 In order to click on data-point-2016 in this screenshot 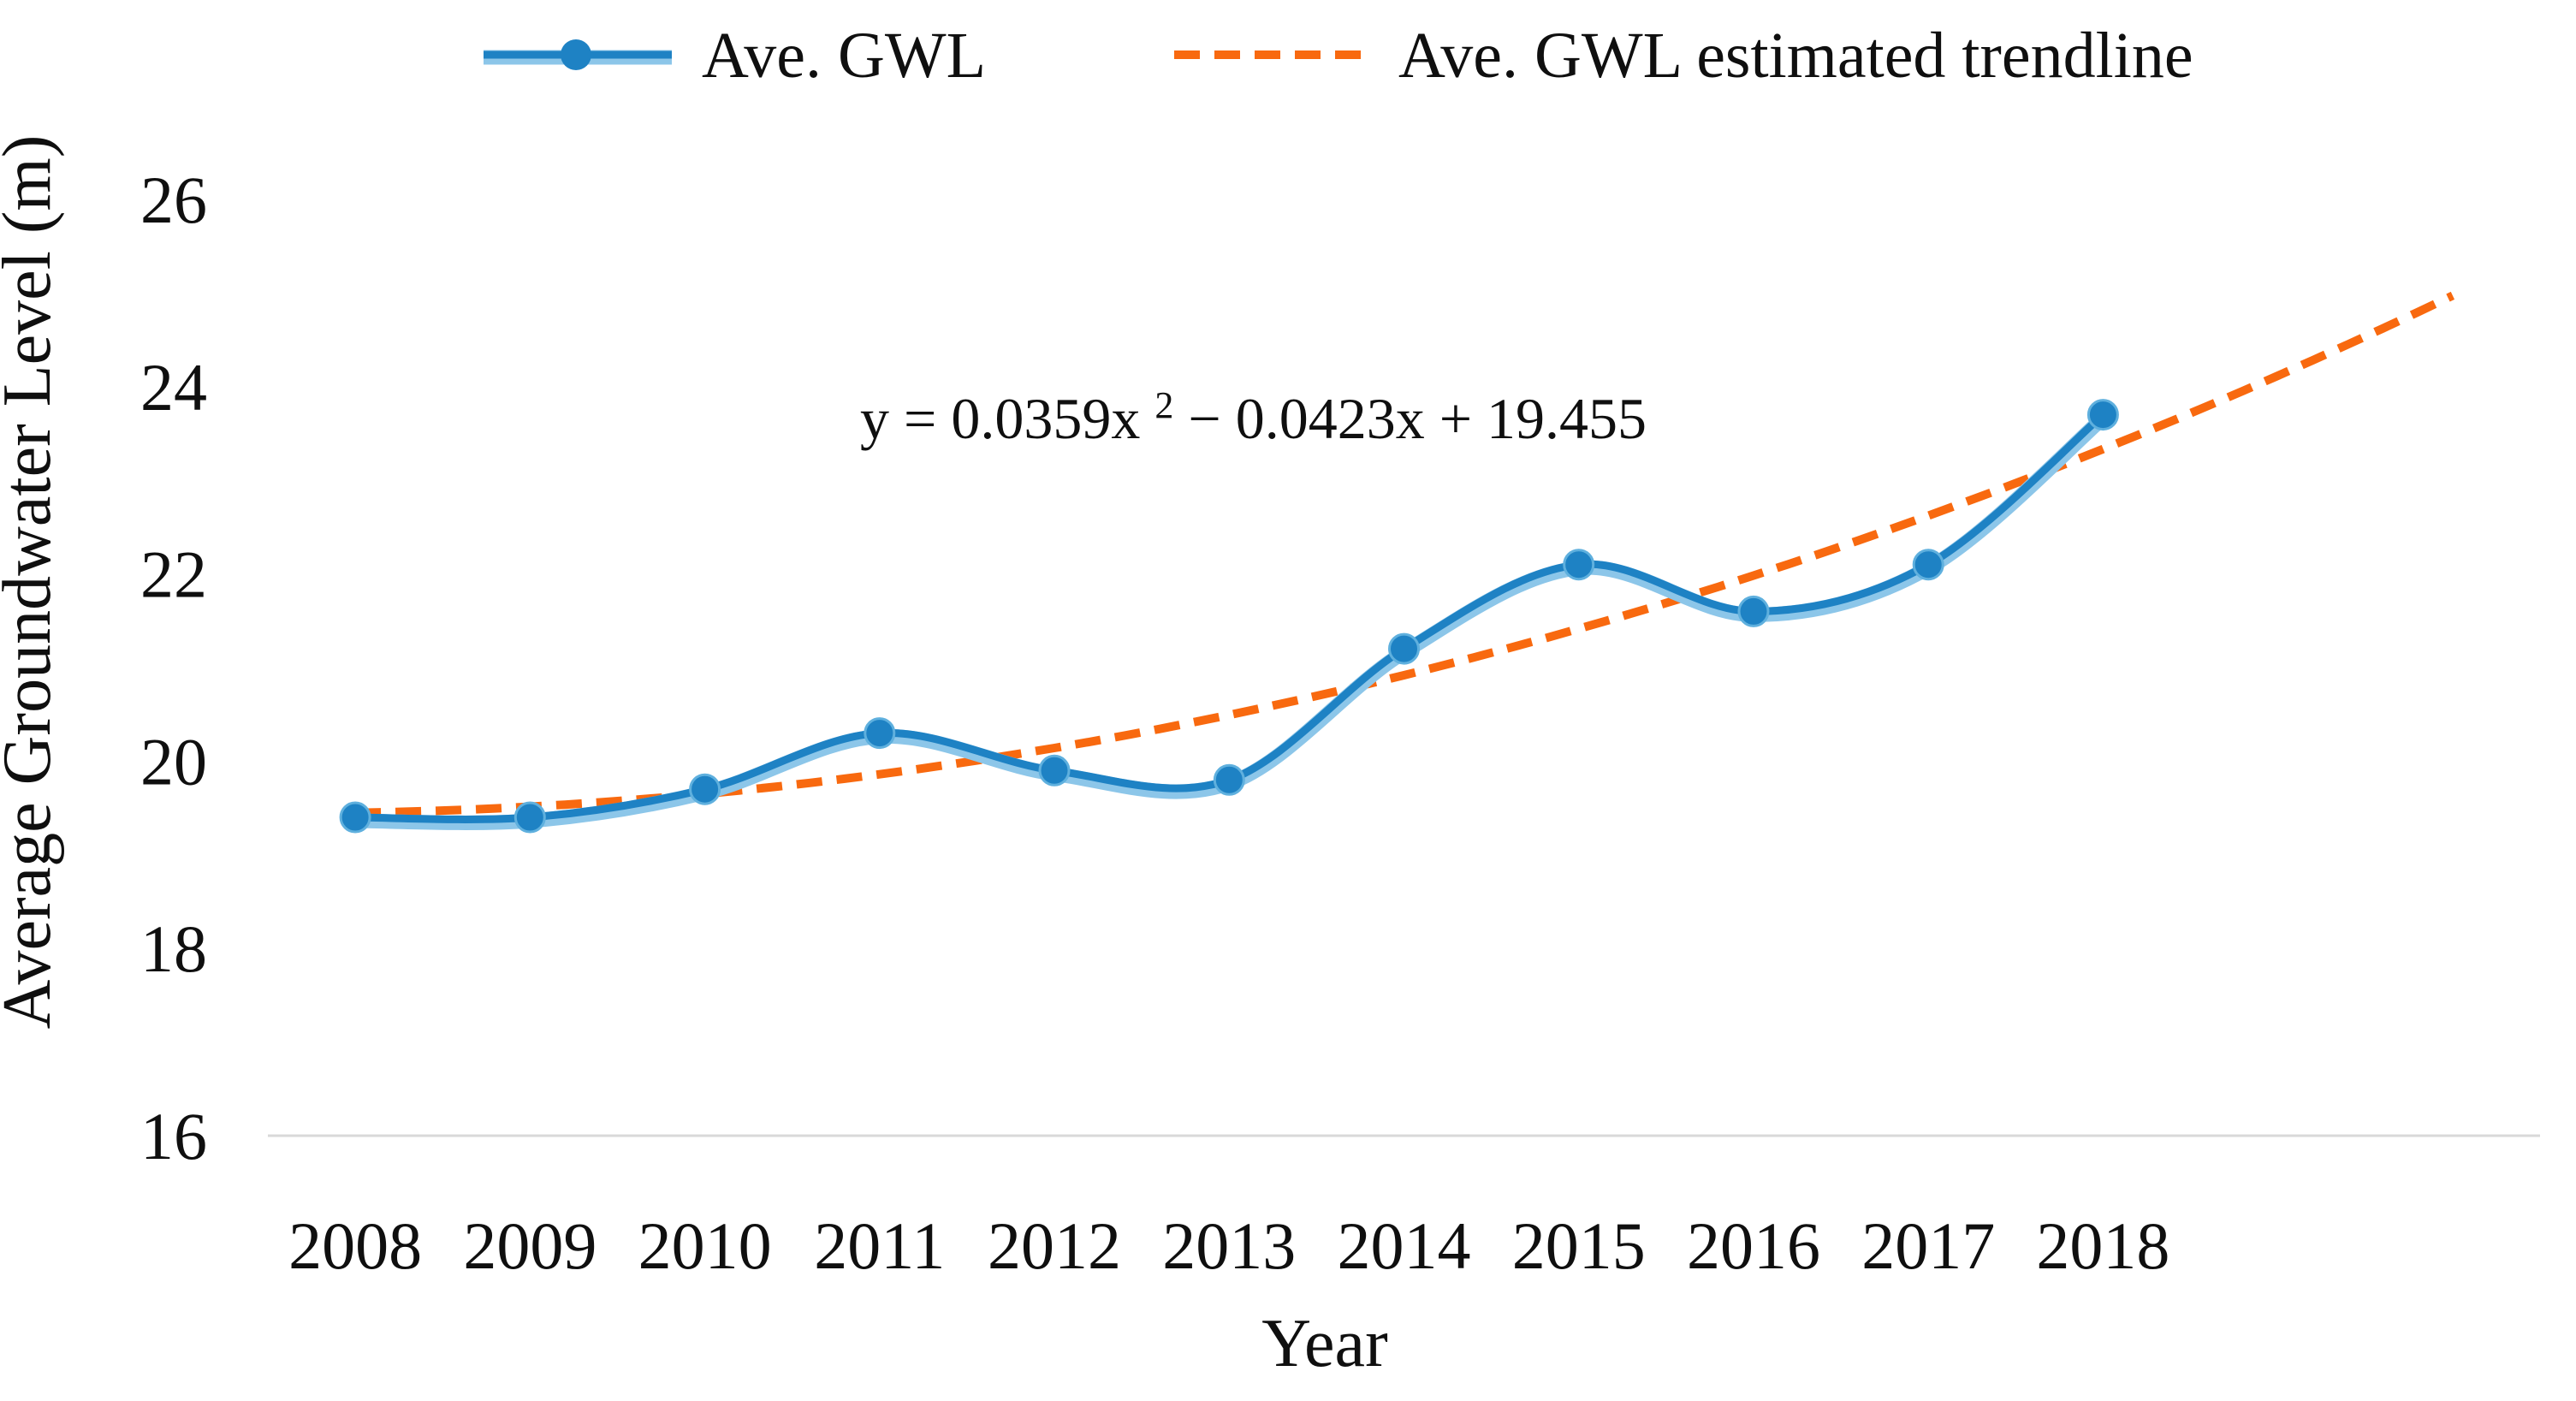, I will do `click(1753, 611)`.